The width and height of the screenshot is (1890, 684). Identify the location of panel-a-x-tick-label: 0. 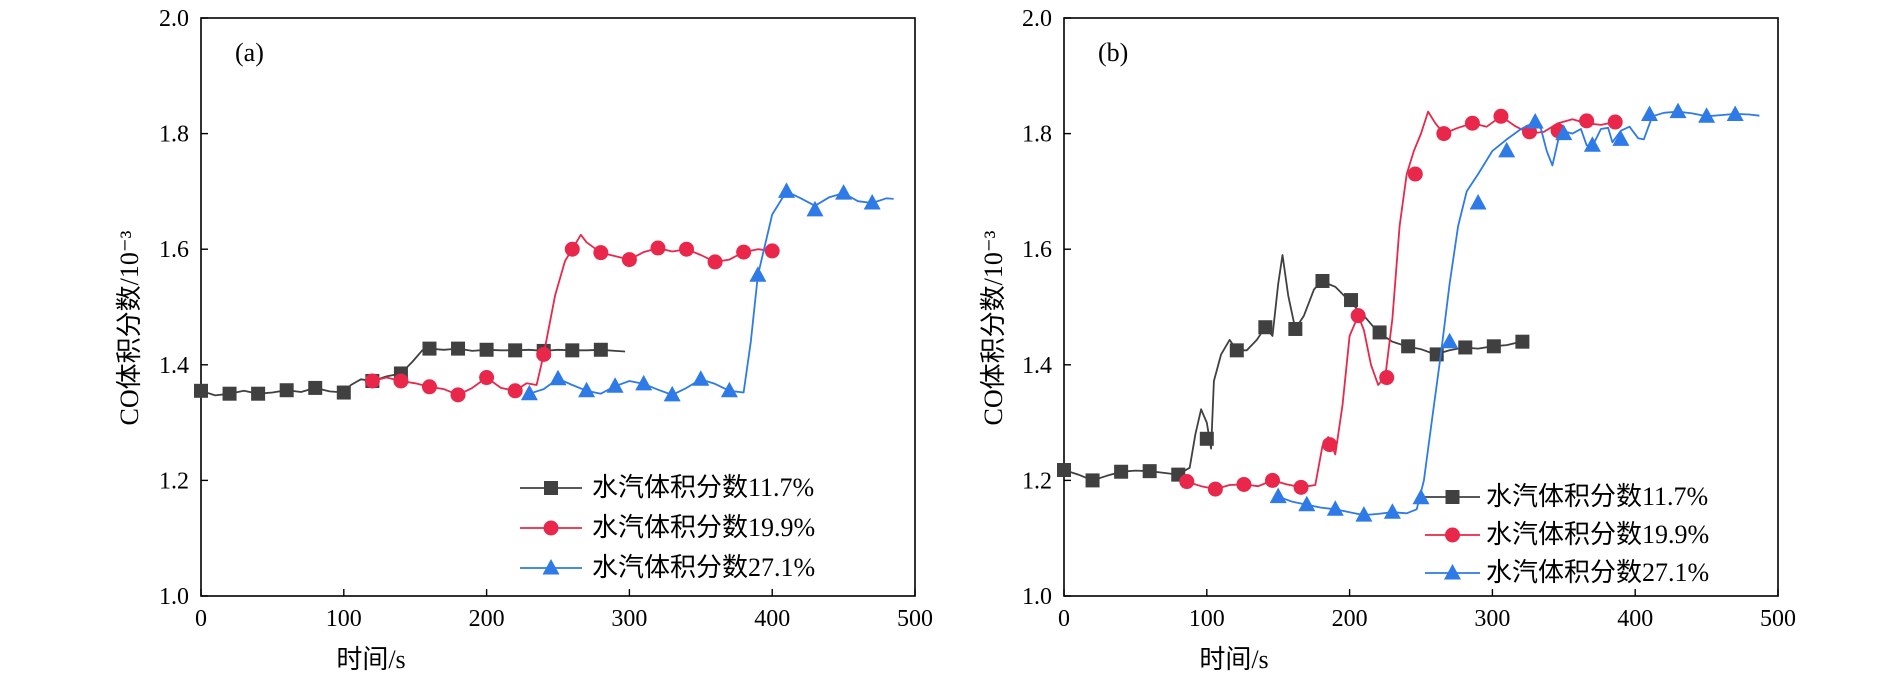
(201, 619).